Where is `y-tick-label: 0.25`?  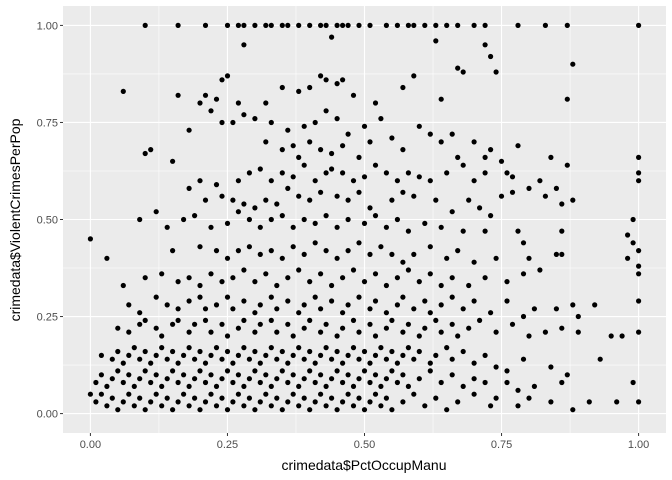
y-tick-label: 0.25 is located at coordinates (47, 318).